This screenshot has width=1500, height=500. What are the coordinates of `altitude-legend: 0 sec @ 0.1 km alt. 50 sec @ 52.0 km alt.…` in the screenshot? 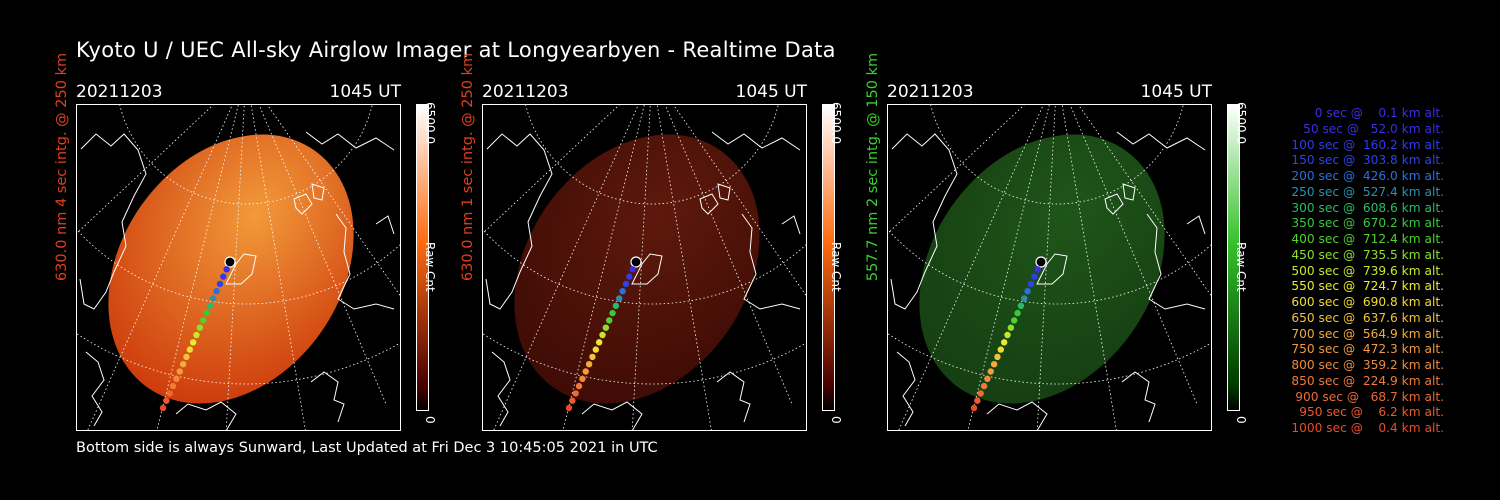 It's located at (1353, 271).